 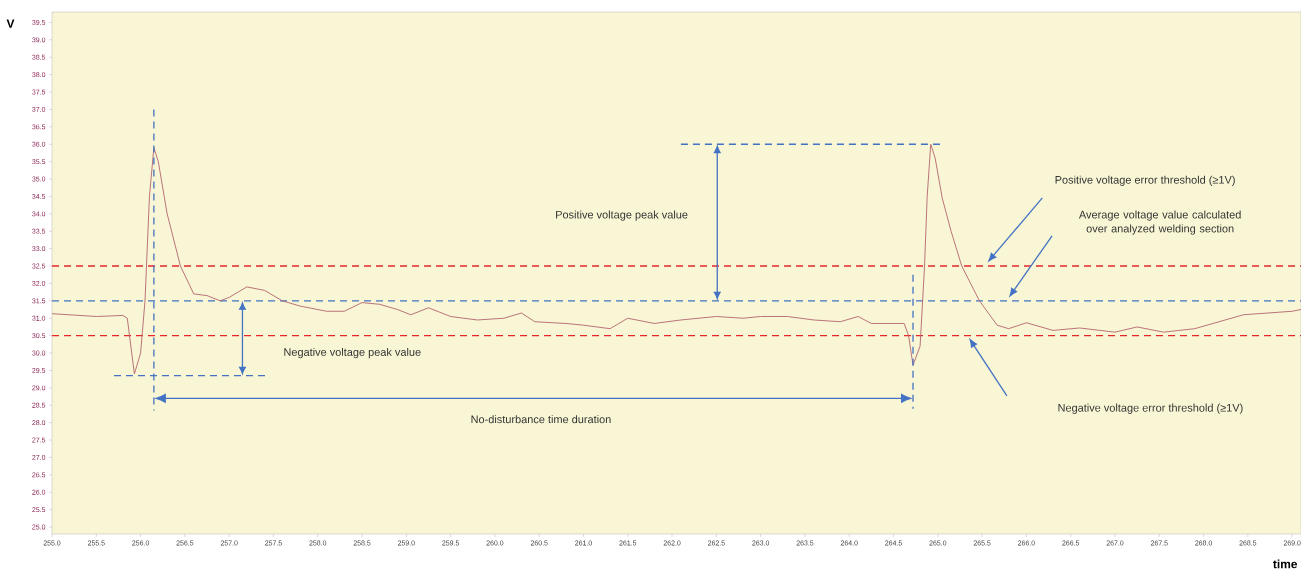 I want to click on annotation: Positive voltage peak value, so click(x=622, y=215).